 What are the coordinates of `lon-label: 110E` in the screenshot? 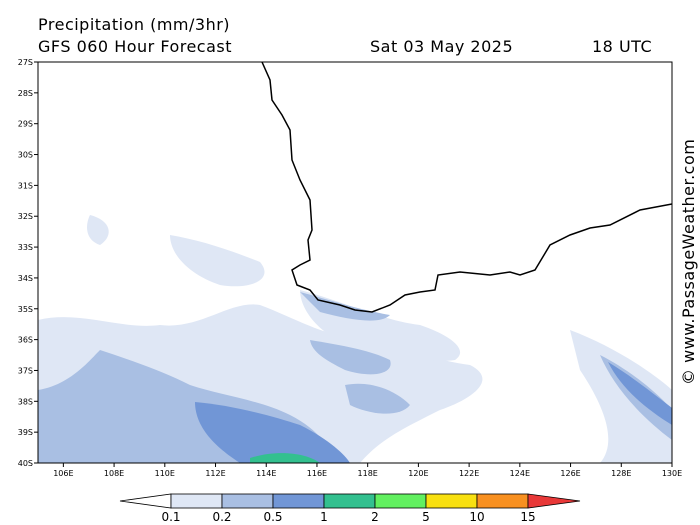 It's located at (165, 473).